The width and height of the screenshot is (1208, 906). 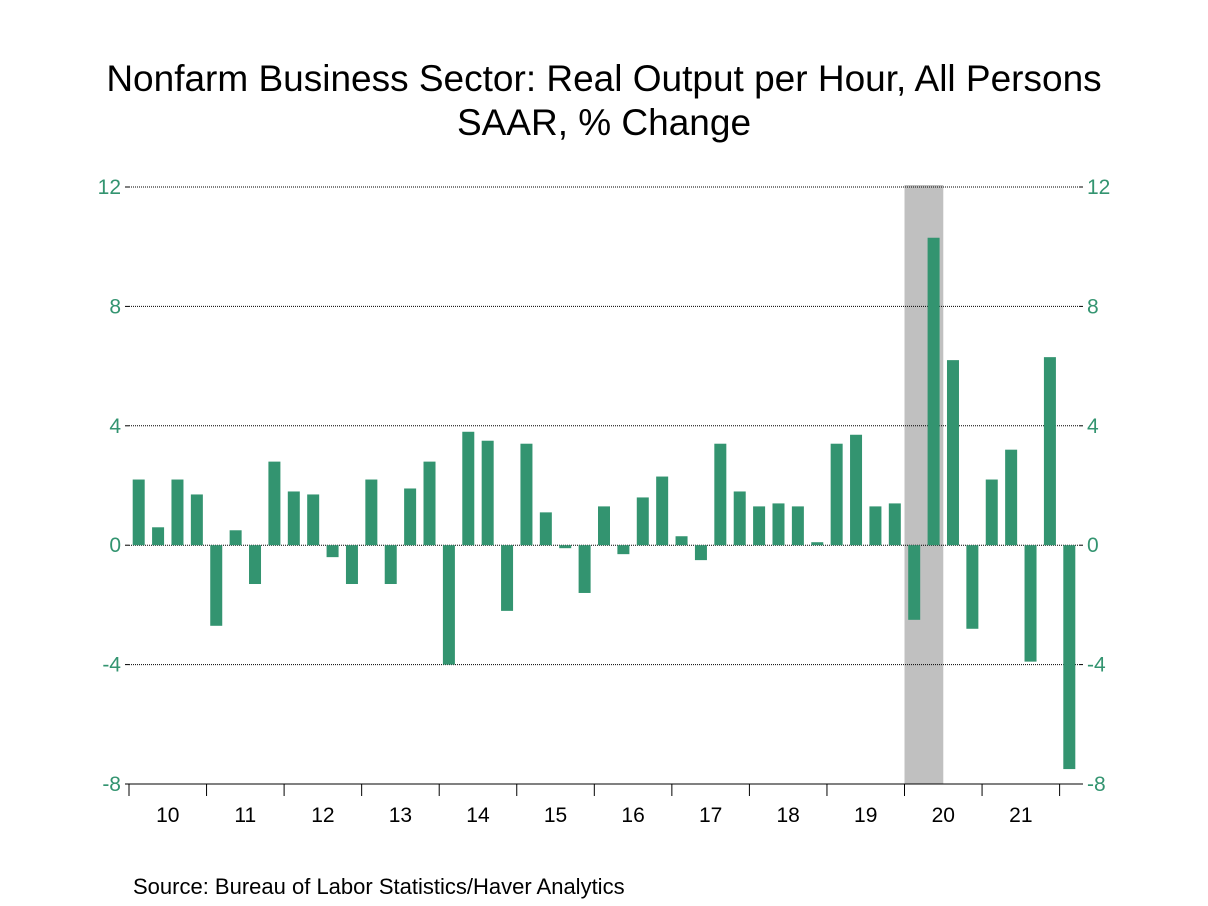 I want to click on x-tick-label: 21, so click(x=1020, y=815).